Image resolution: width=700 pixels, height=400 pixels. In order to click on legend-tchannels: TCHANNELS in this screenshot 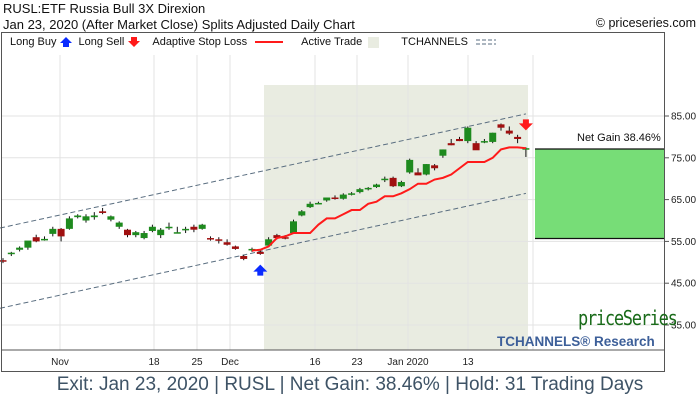, I will do `click(448, 42)`.